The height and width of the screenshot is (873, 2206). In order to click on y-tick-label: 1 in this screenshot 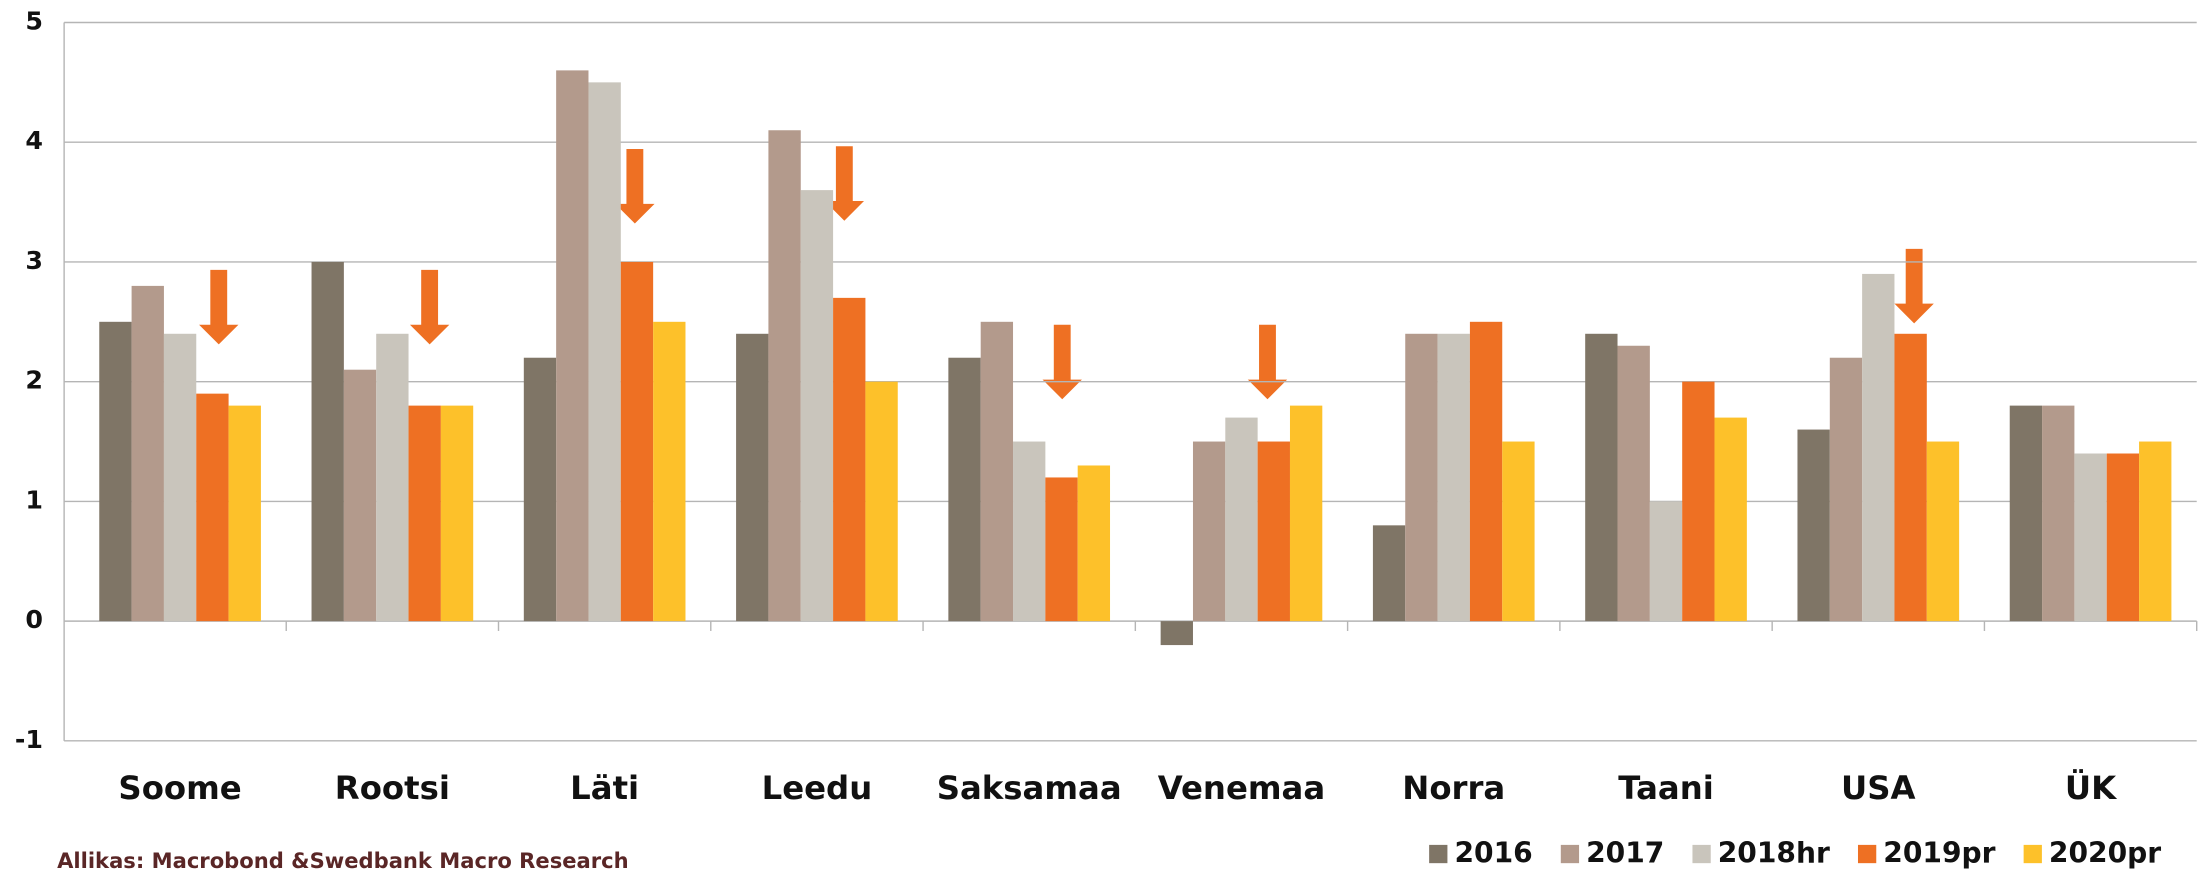, I will do `click(34, 499)`.